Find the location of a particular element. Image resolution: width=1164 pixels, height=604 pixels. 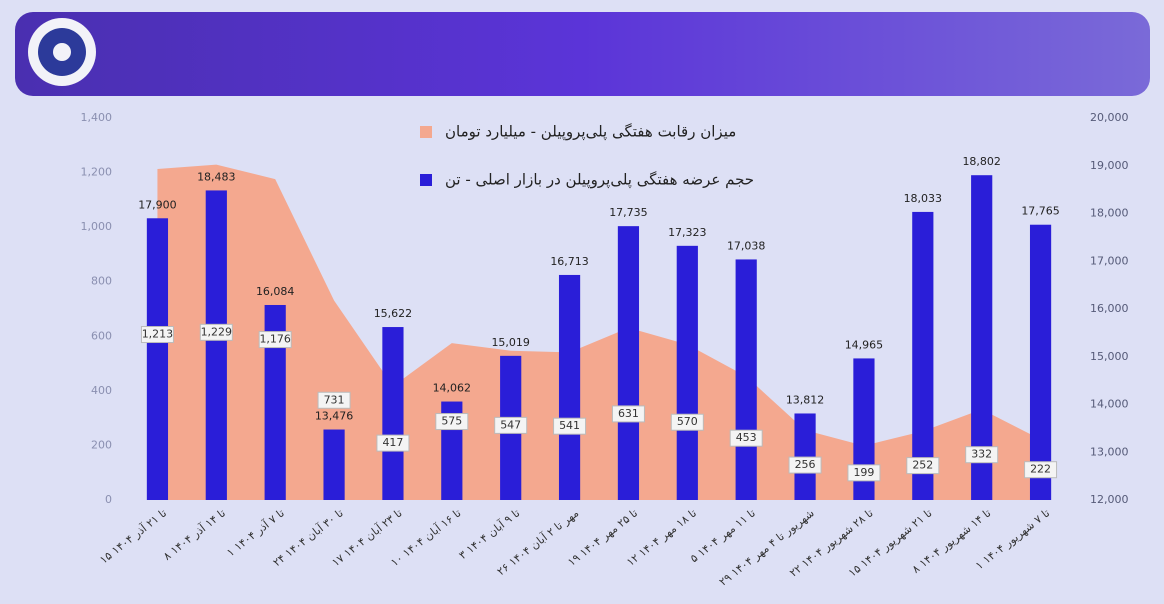

y-tick-label: 600 is located at coordinates (101, 335).